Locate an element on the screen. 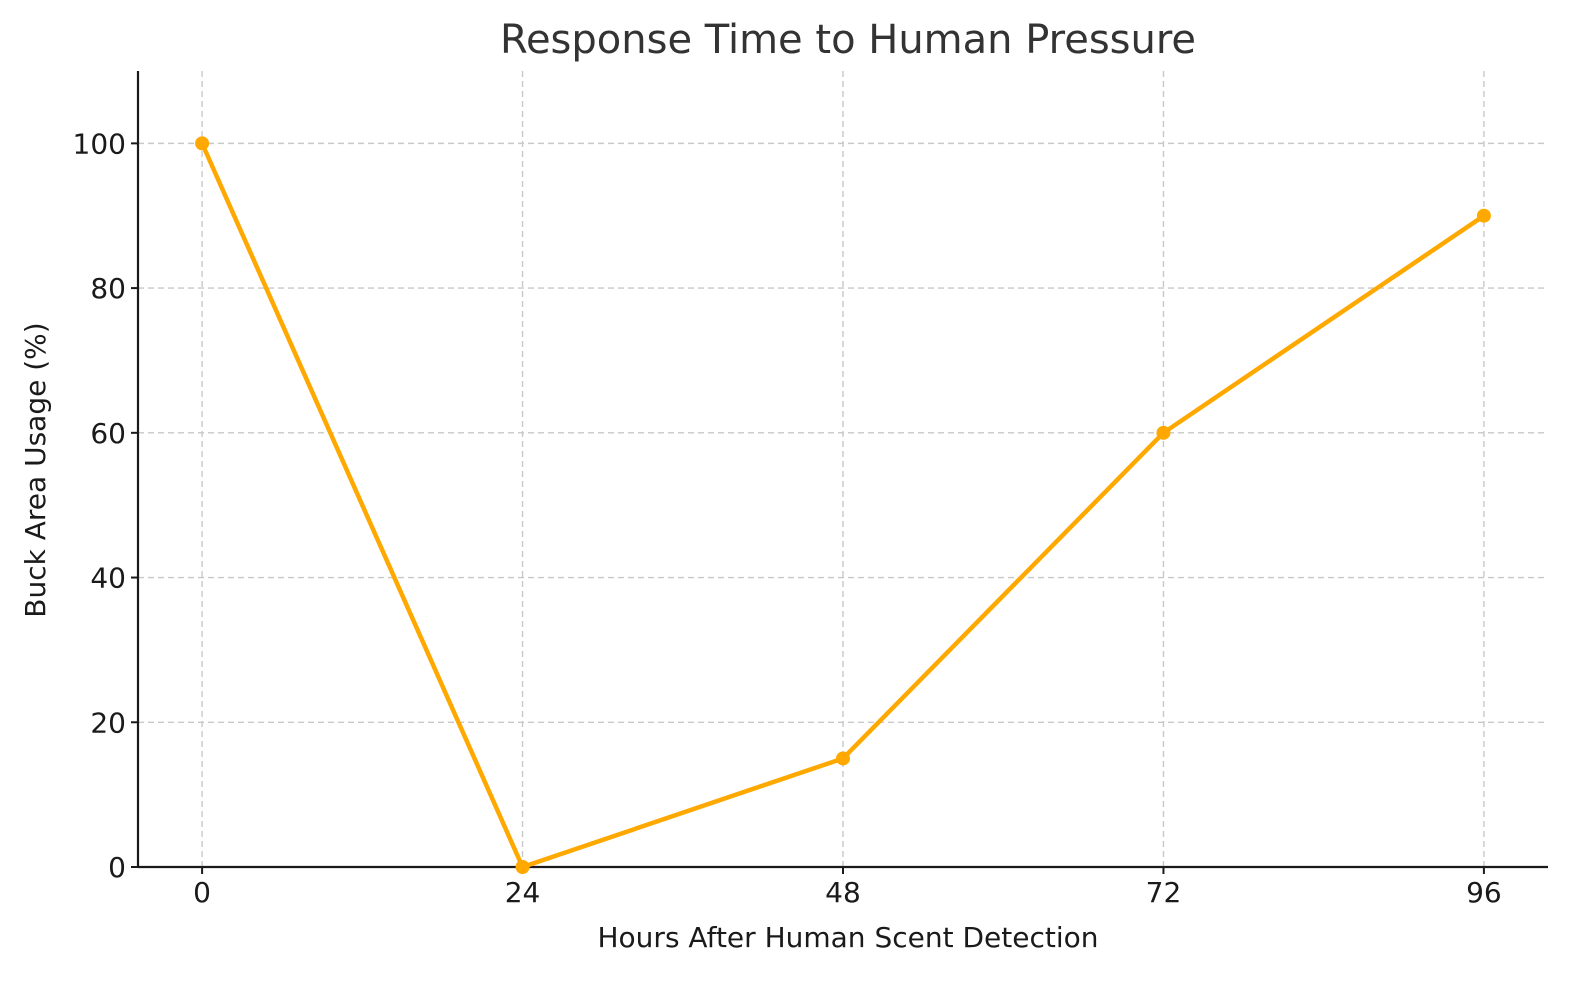 This screenshot has width=1580, height=984. y-axis-label: Buck Area Usage (%) is located at coordinates (35, 469).